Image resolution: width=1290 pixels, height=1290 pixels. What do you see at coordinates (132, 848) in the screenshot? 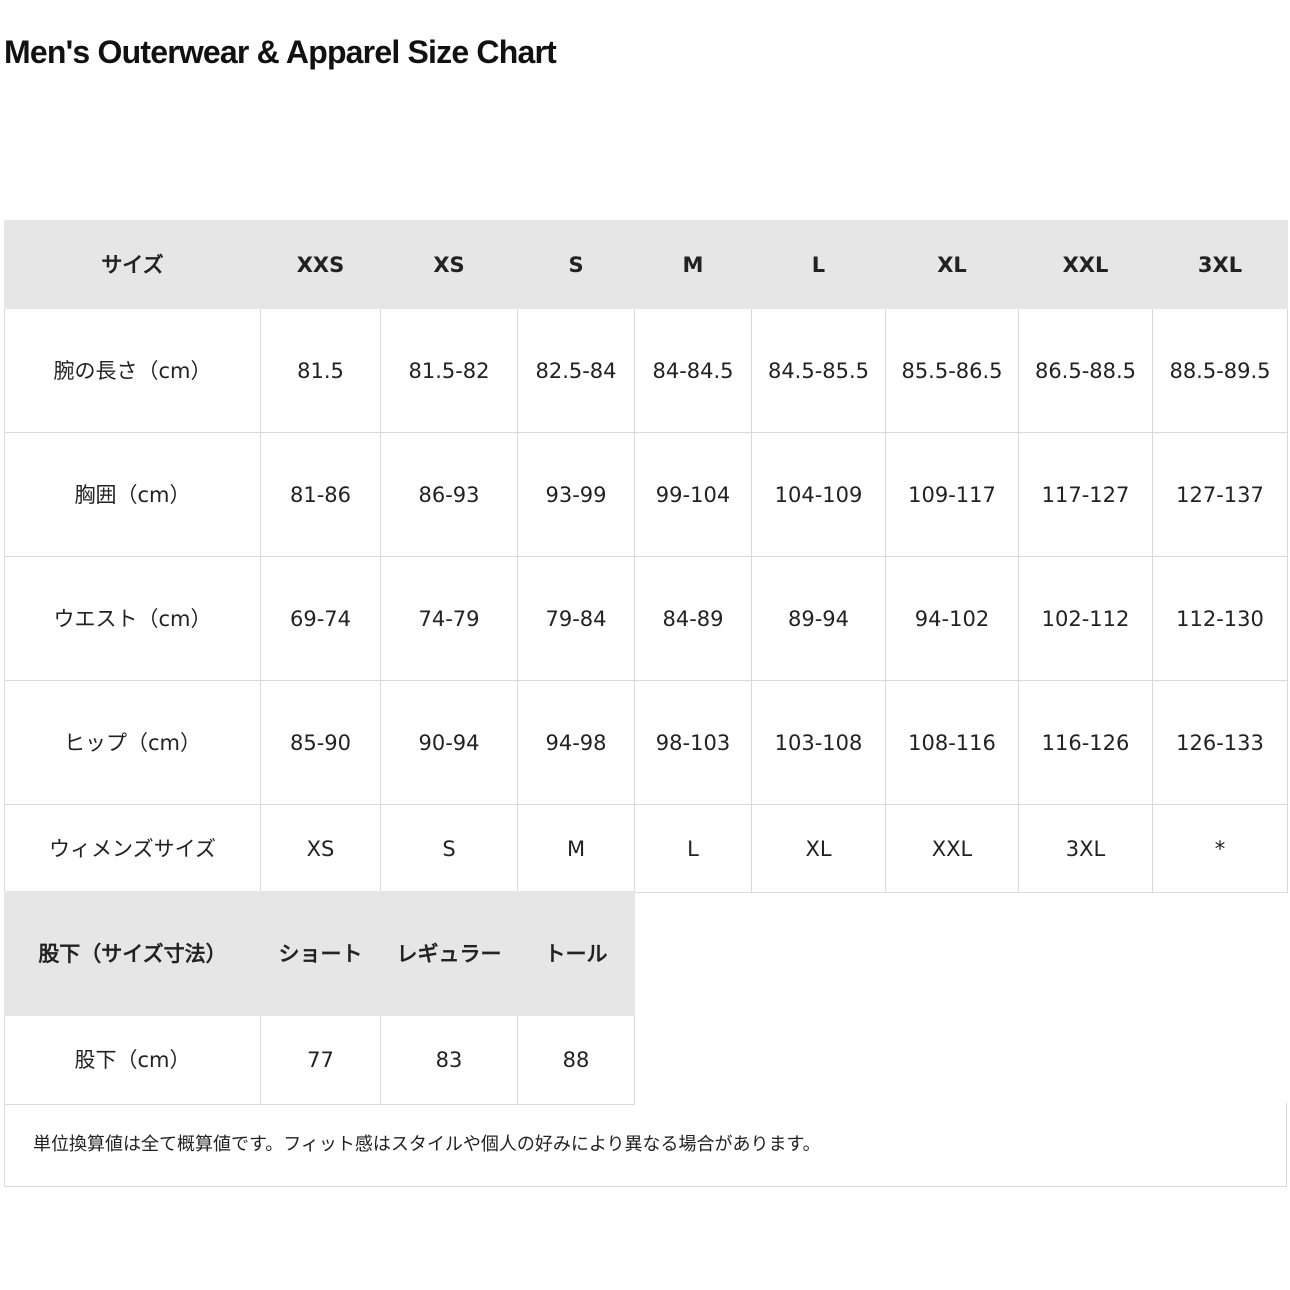
I see `row-label: ウィメンズサイズ` at bounding box center [132, 848].